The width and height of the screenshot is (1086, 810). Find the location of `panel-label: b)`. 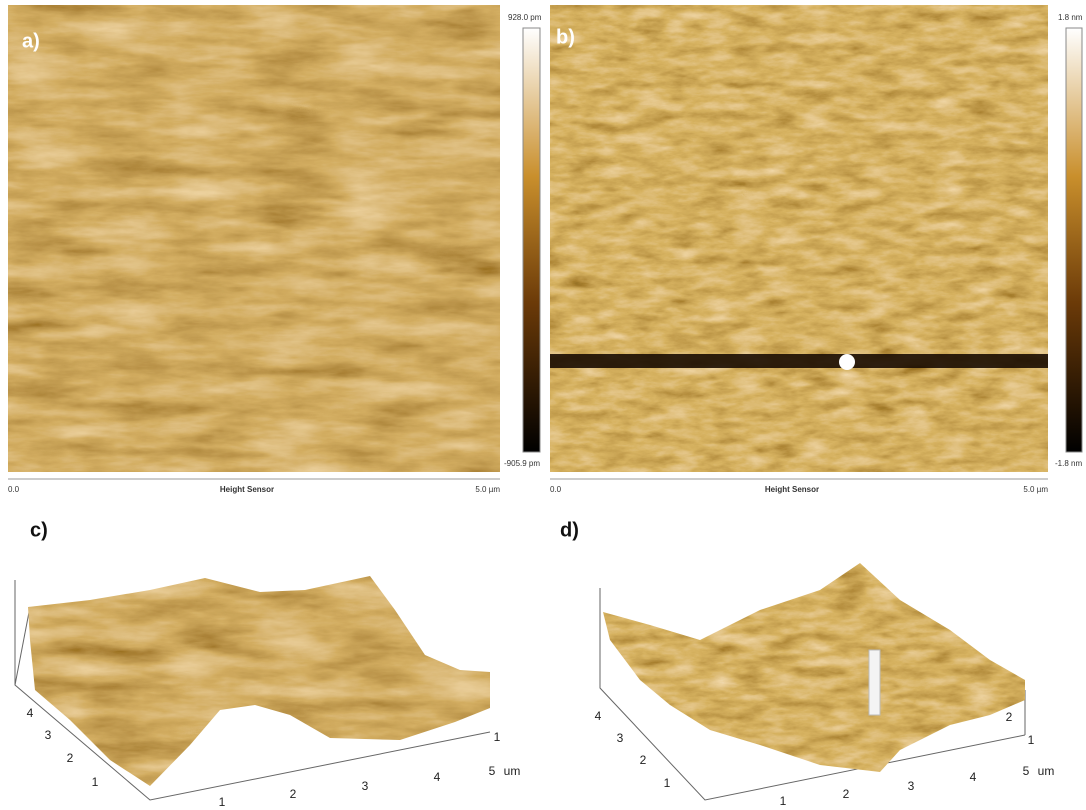

panel-label: b) is located at coordinates (565, 37).